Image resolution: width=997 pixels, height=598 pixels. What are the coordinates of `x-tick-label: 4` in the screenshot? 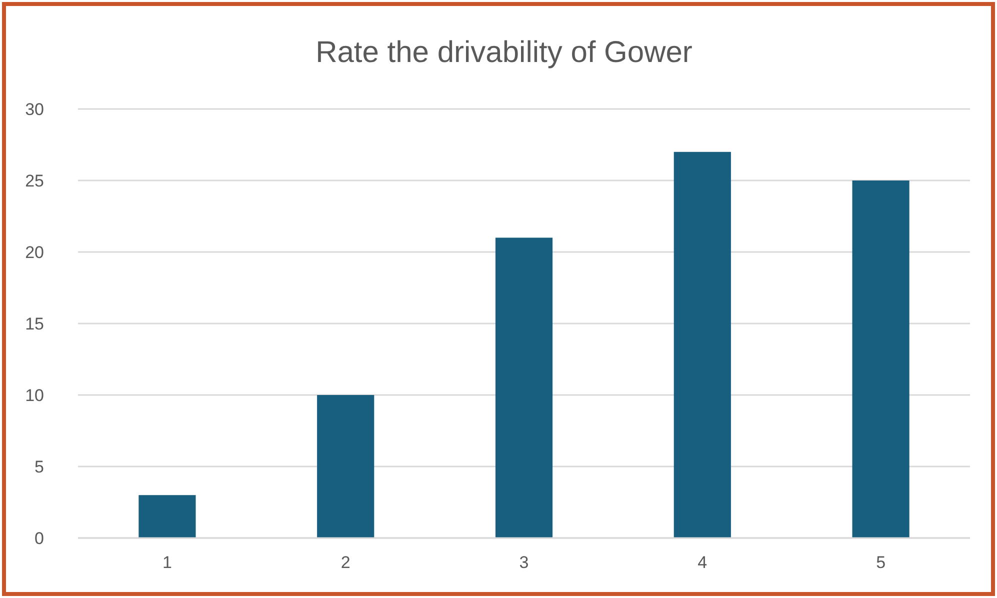 It's located at (703, 562).